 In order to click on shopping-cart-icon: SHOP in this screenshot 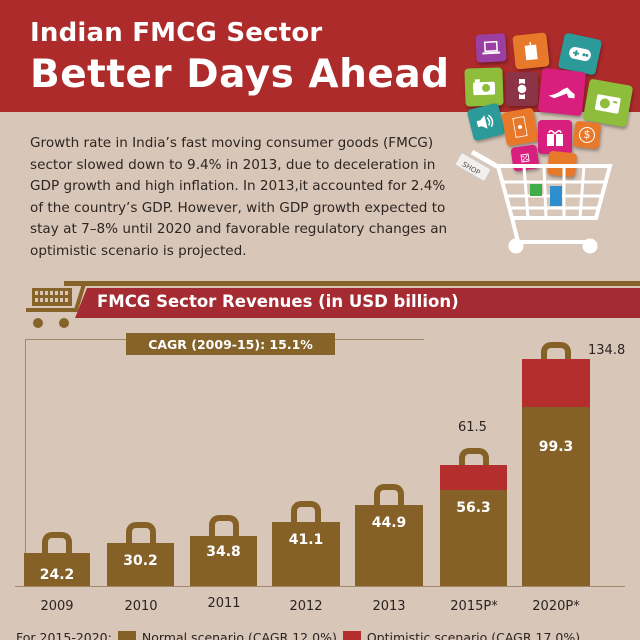, I will do `click(534, 201)`.